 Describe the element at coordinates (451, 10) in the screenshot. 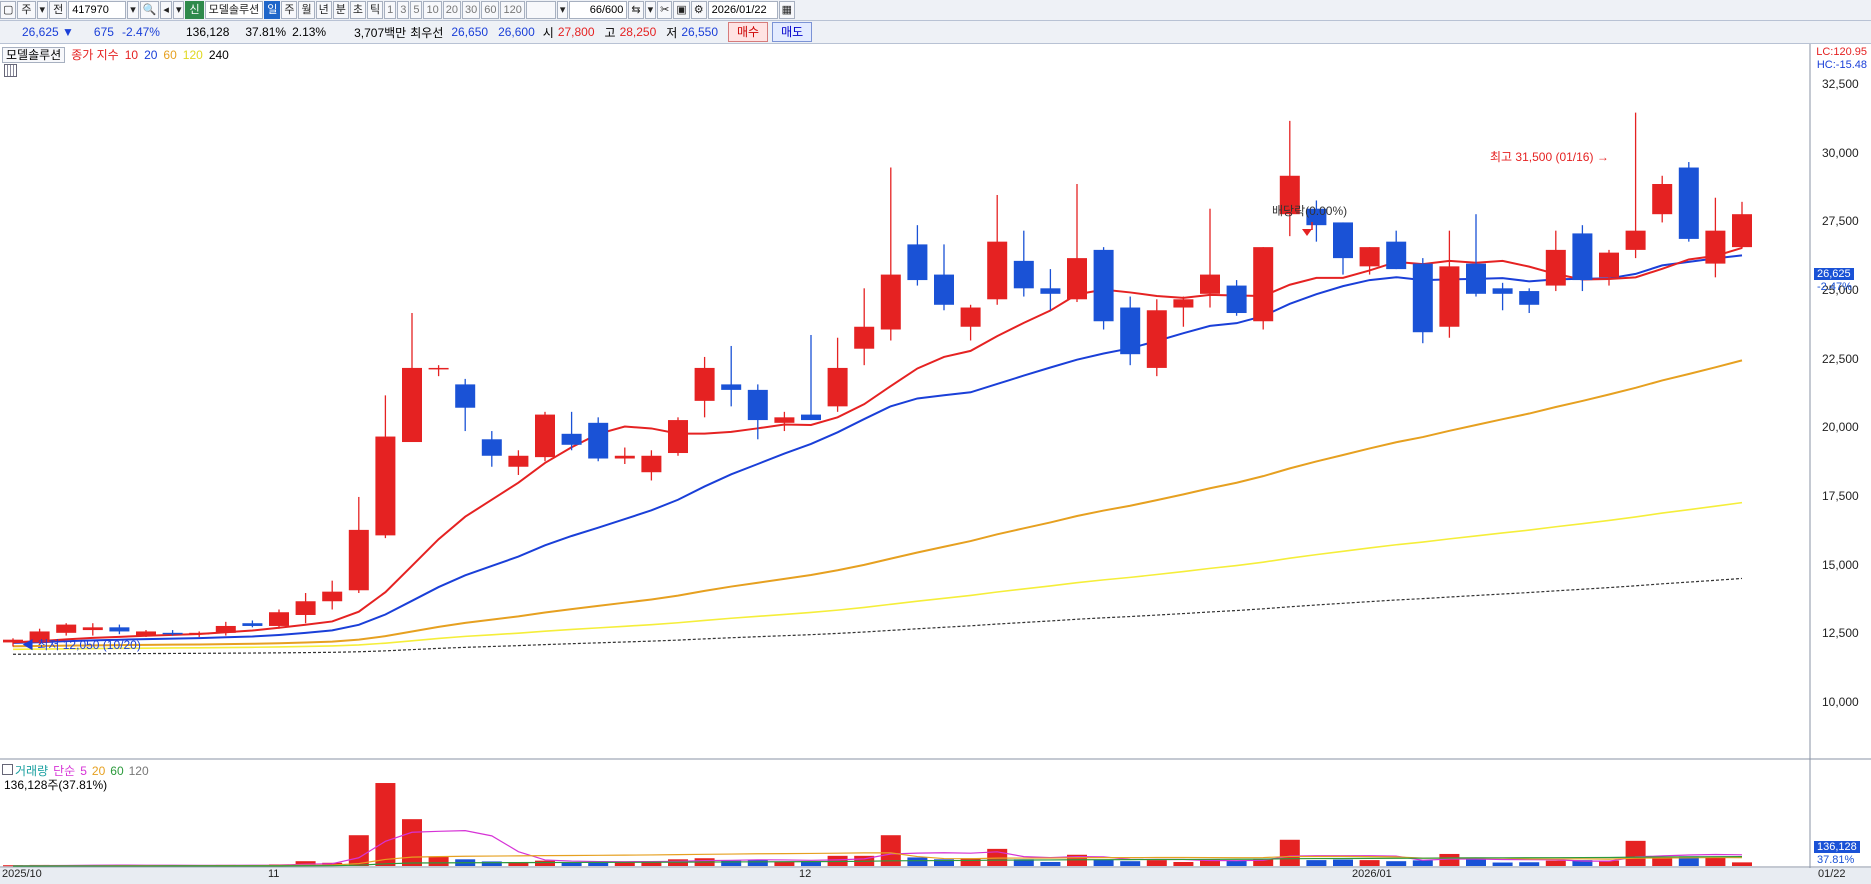

I see `interval-tab-4: 20` at that location.